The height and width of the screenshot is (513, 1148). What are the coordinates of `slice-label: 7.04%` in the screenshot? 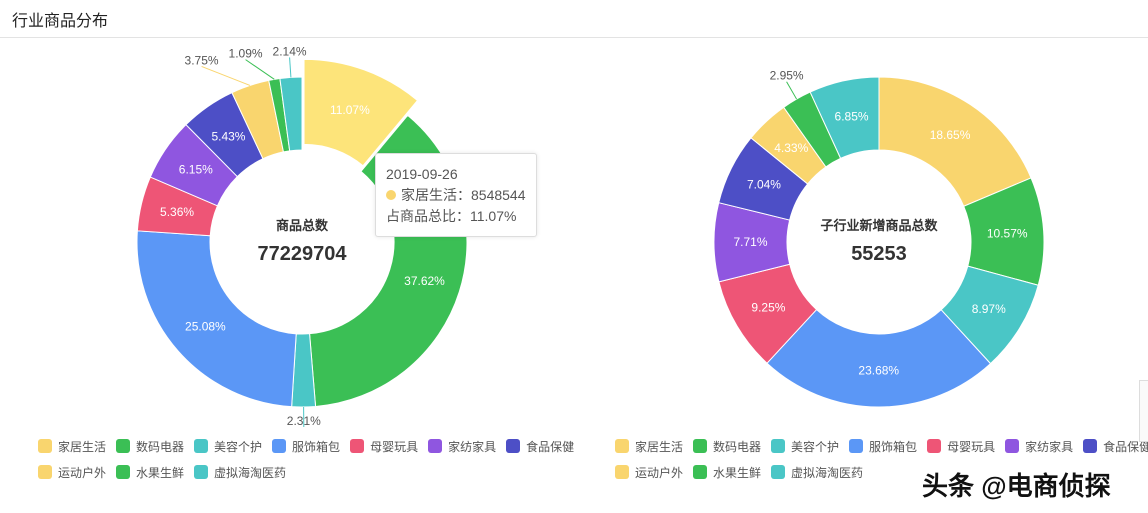 It's located at (764, 185).